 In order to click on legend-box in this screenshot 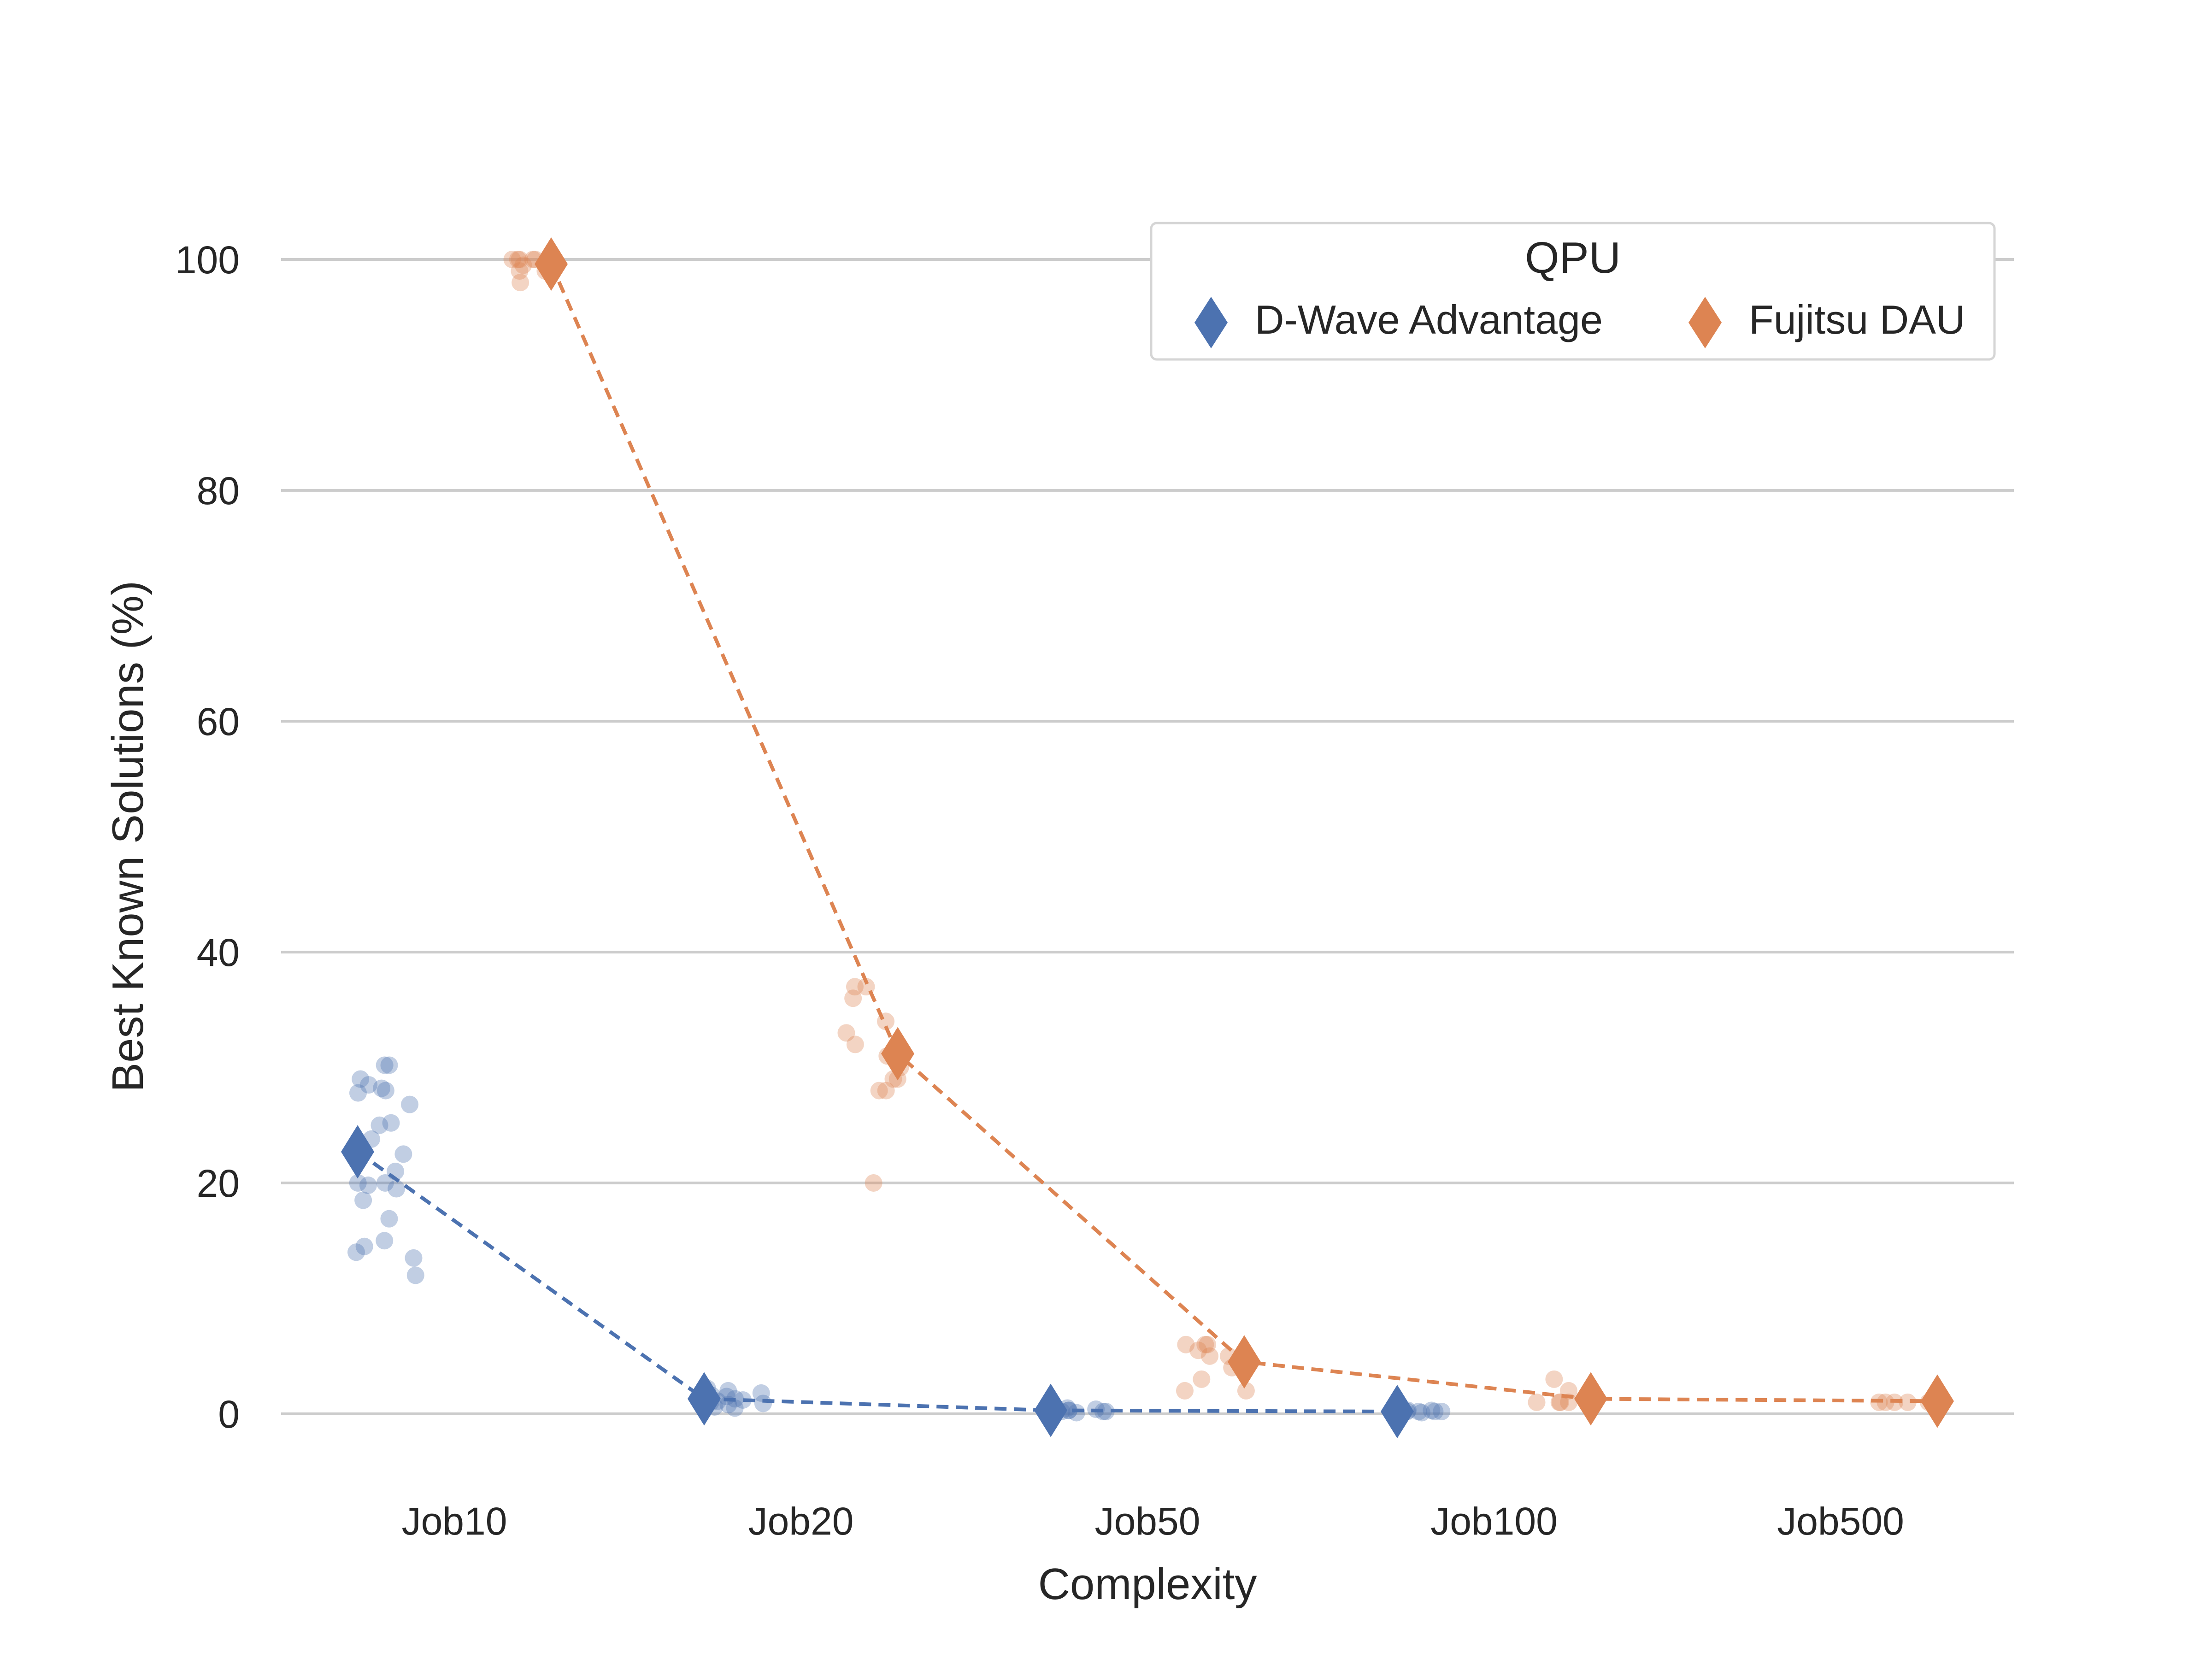, I will do `click(1573, 291)`.